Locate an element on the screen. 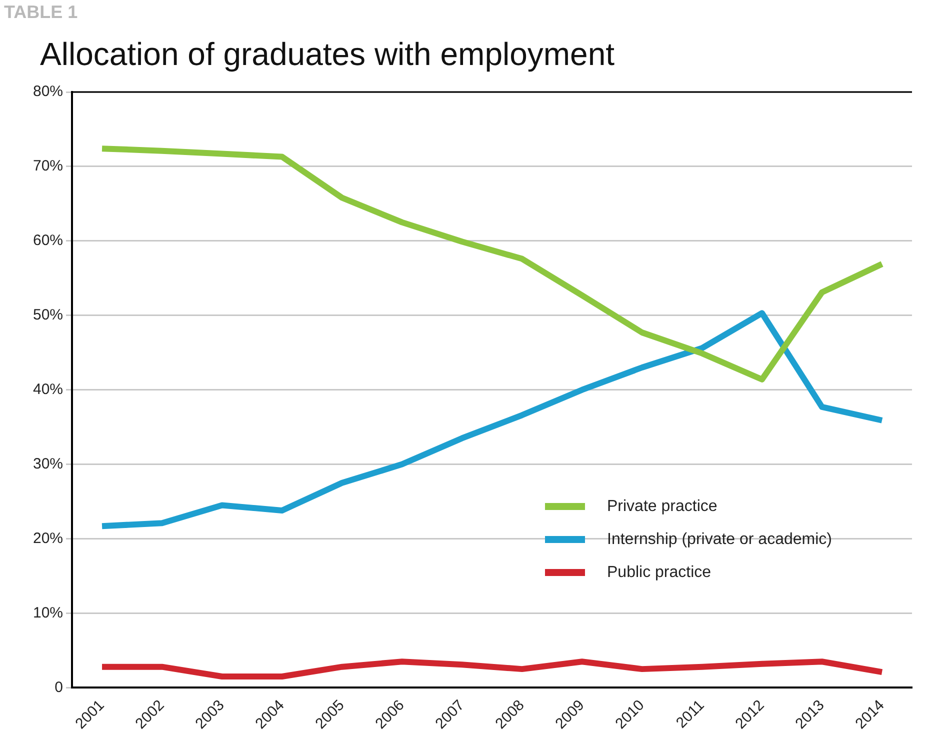 This screenshot has width=952, height=736. y-tick-label: 40% is located at coordinates (48, 389).